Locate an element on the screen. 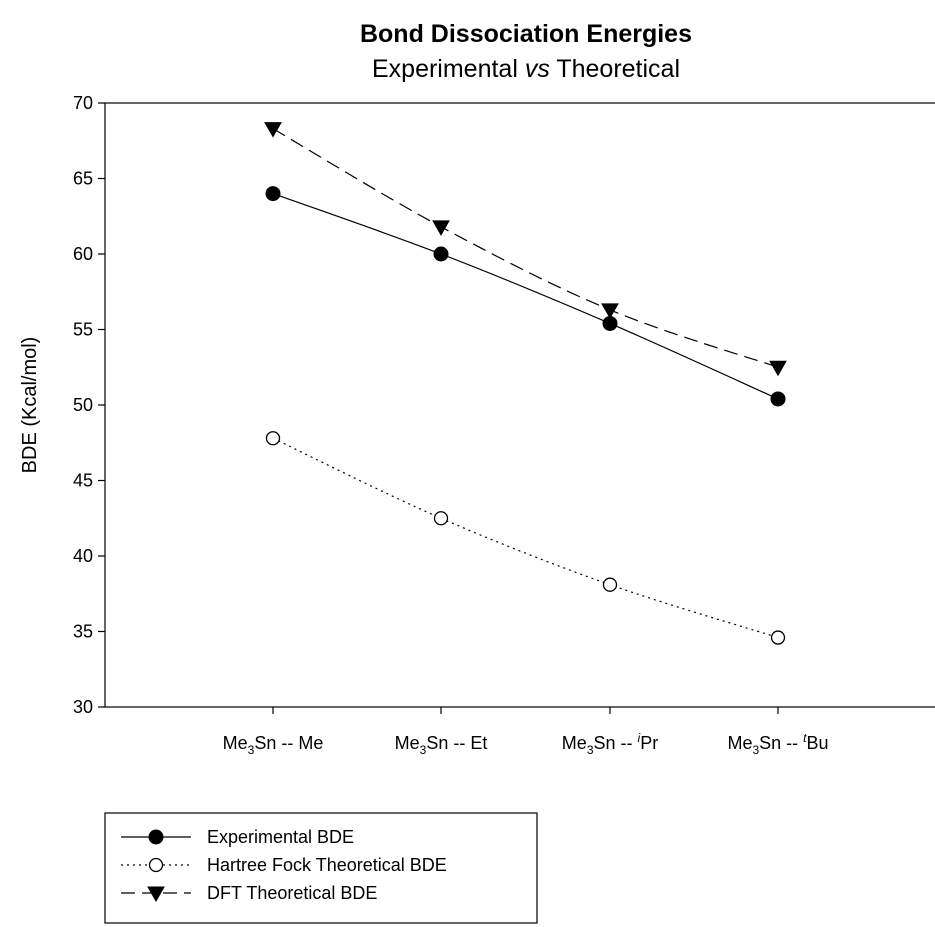 The image size is (935, 927). chart-subtitle: Experimental vs Theoretical is located at coordinates (526, 69).